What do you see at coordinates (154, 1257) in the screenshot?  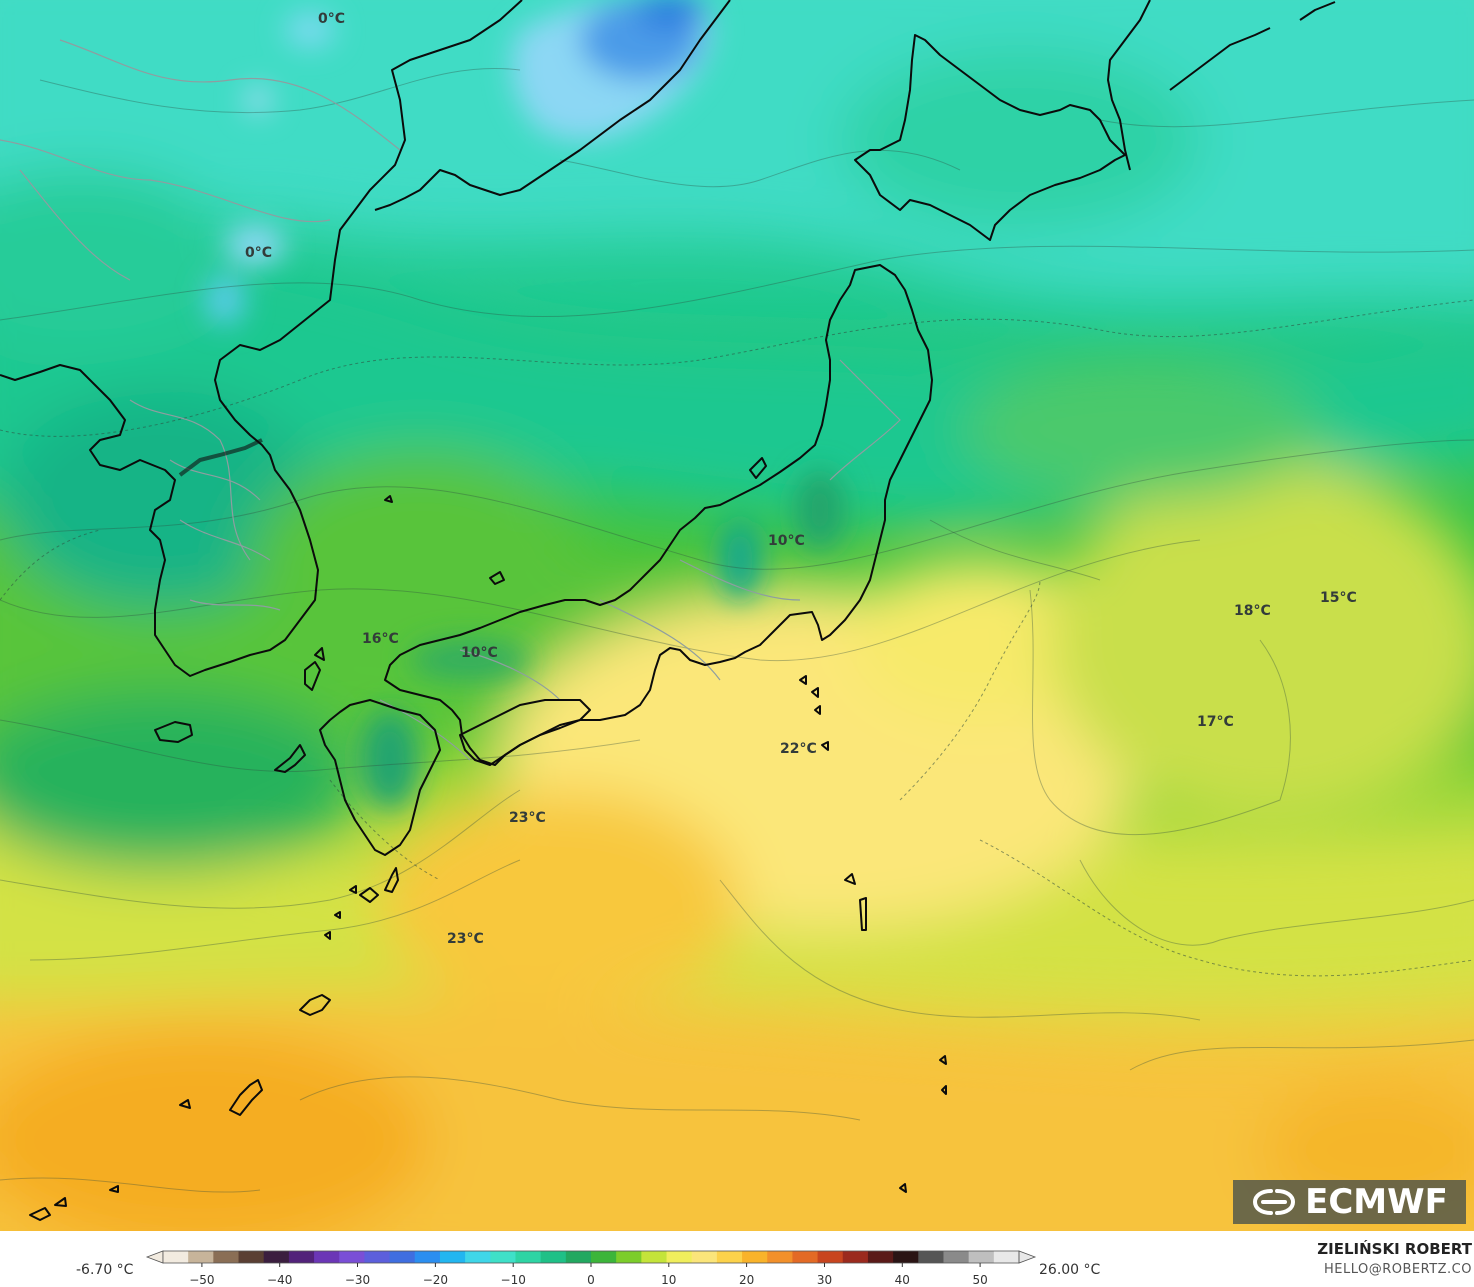 I see `colorbar-arrow-left` at bounding box center [154, 1257].